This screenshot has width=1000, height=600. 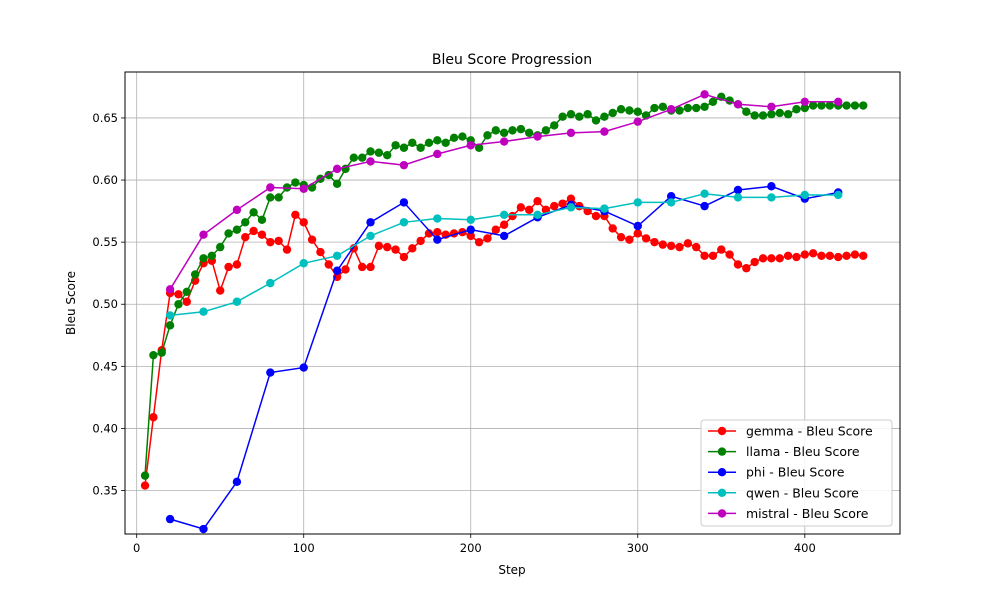 What do you see at coordinates (722, 431) in the screenshot?
I see `legend-marker-gemma` at bounding box center [722, 431].